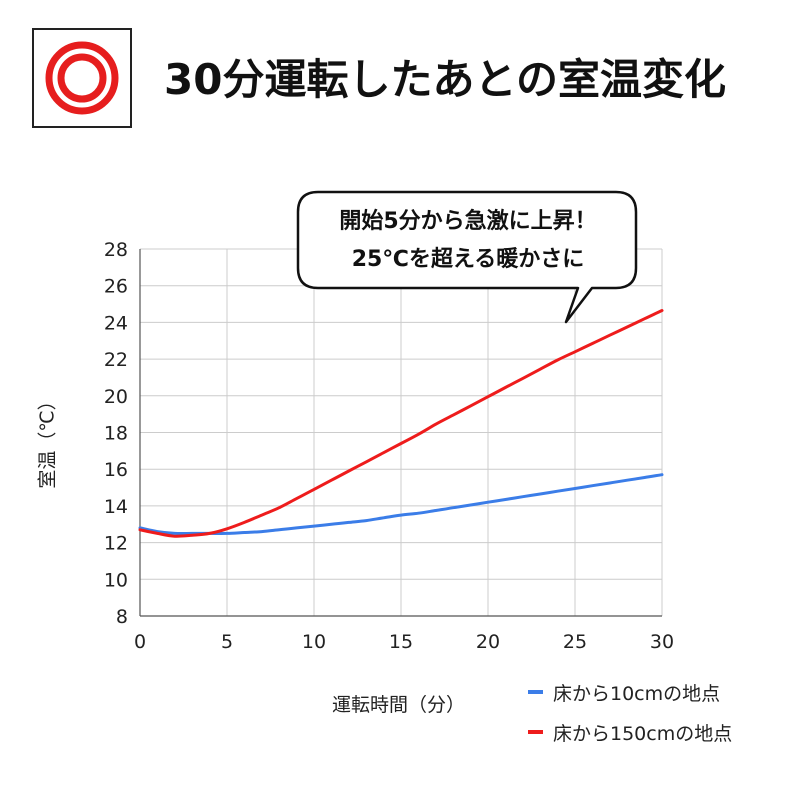 The image size is (800, 800). I want to click on legend-label-150cm: 床から150cmの地点, so click(643, 733).